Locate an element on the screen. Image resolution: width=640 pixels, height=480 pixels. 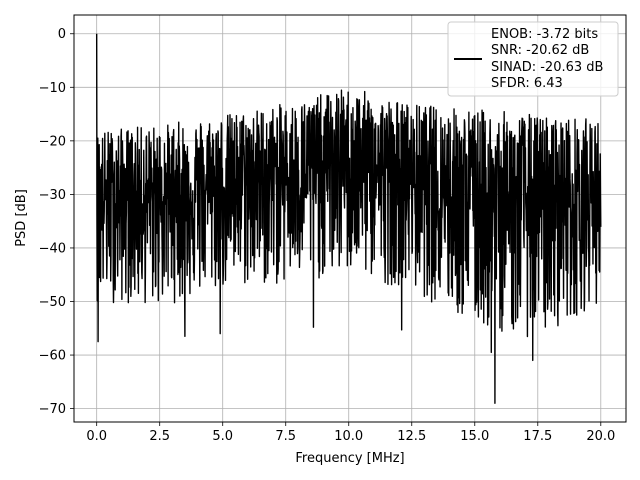
y-tick-label: −50 is located at coordinates (52, 302).